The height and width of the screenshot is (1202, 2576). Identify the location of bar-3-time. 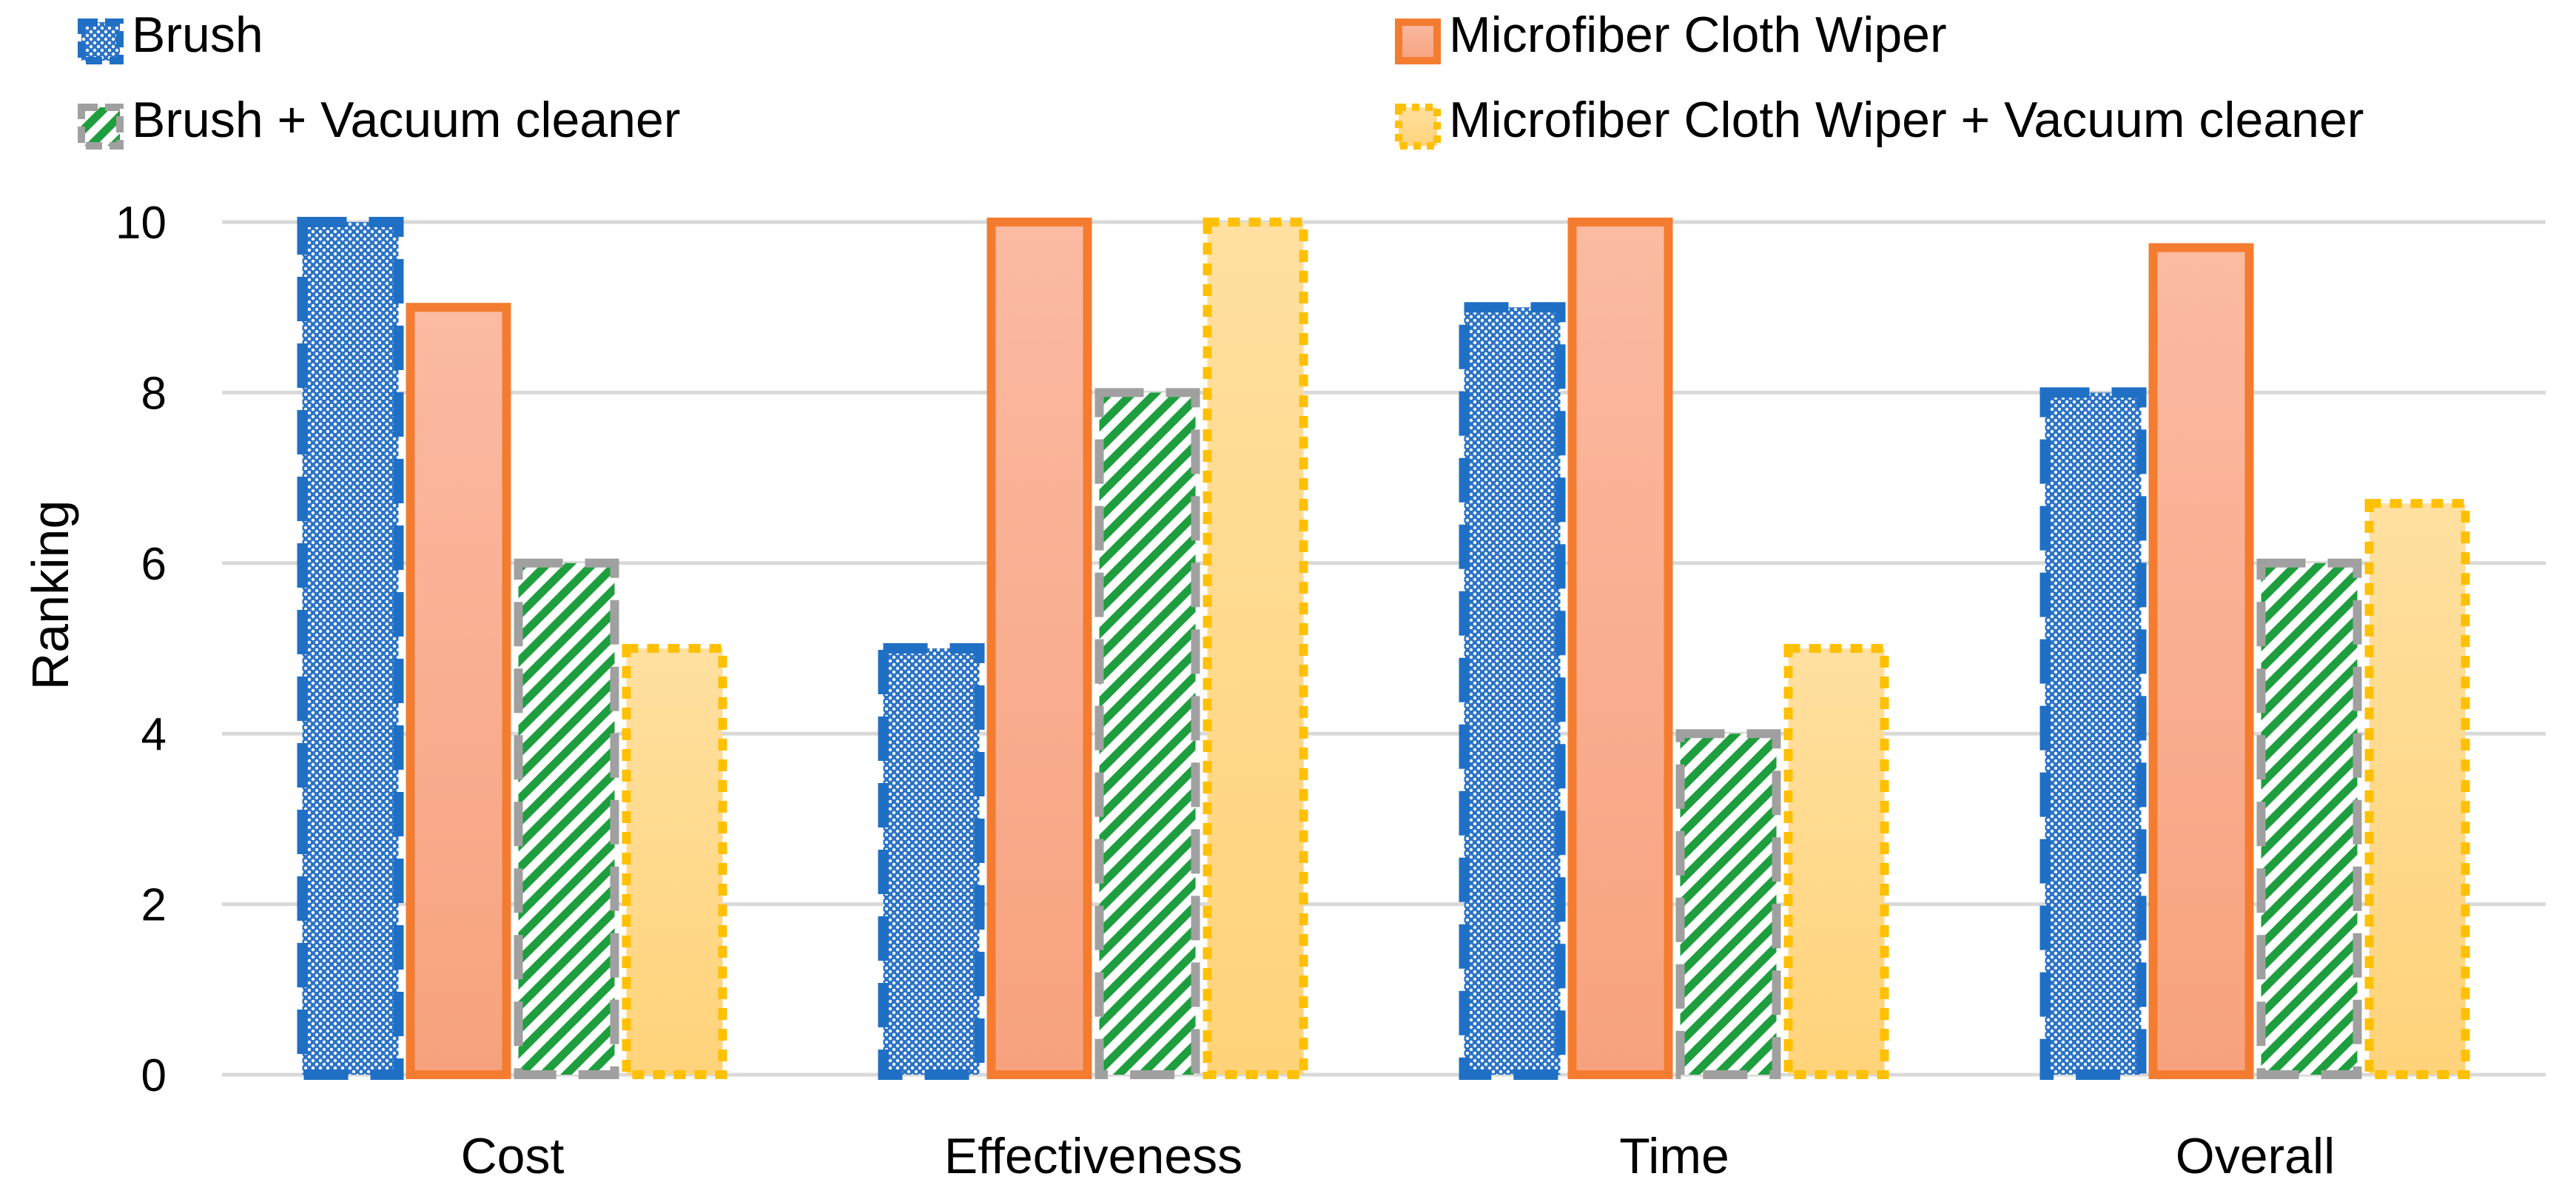
(1728, 904).